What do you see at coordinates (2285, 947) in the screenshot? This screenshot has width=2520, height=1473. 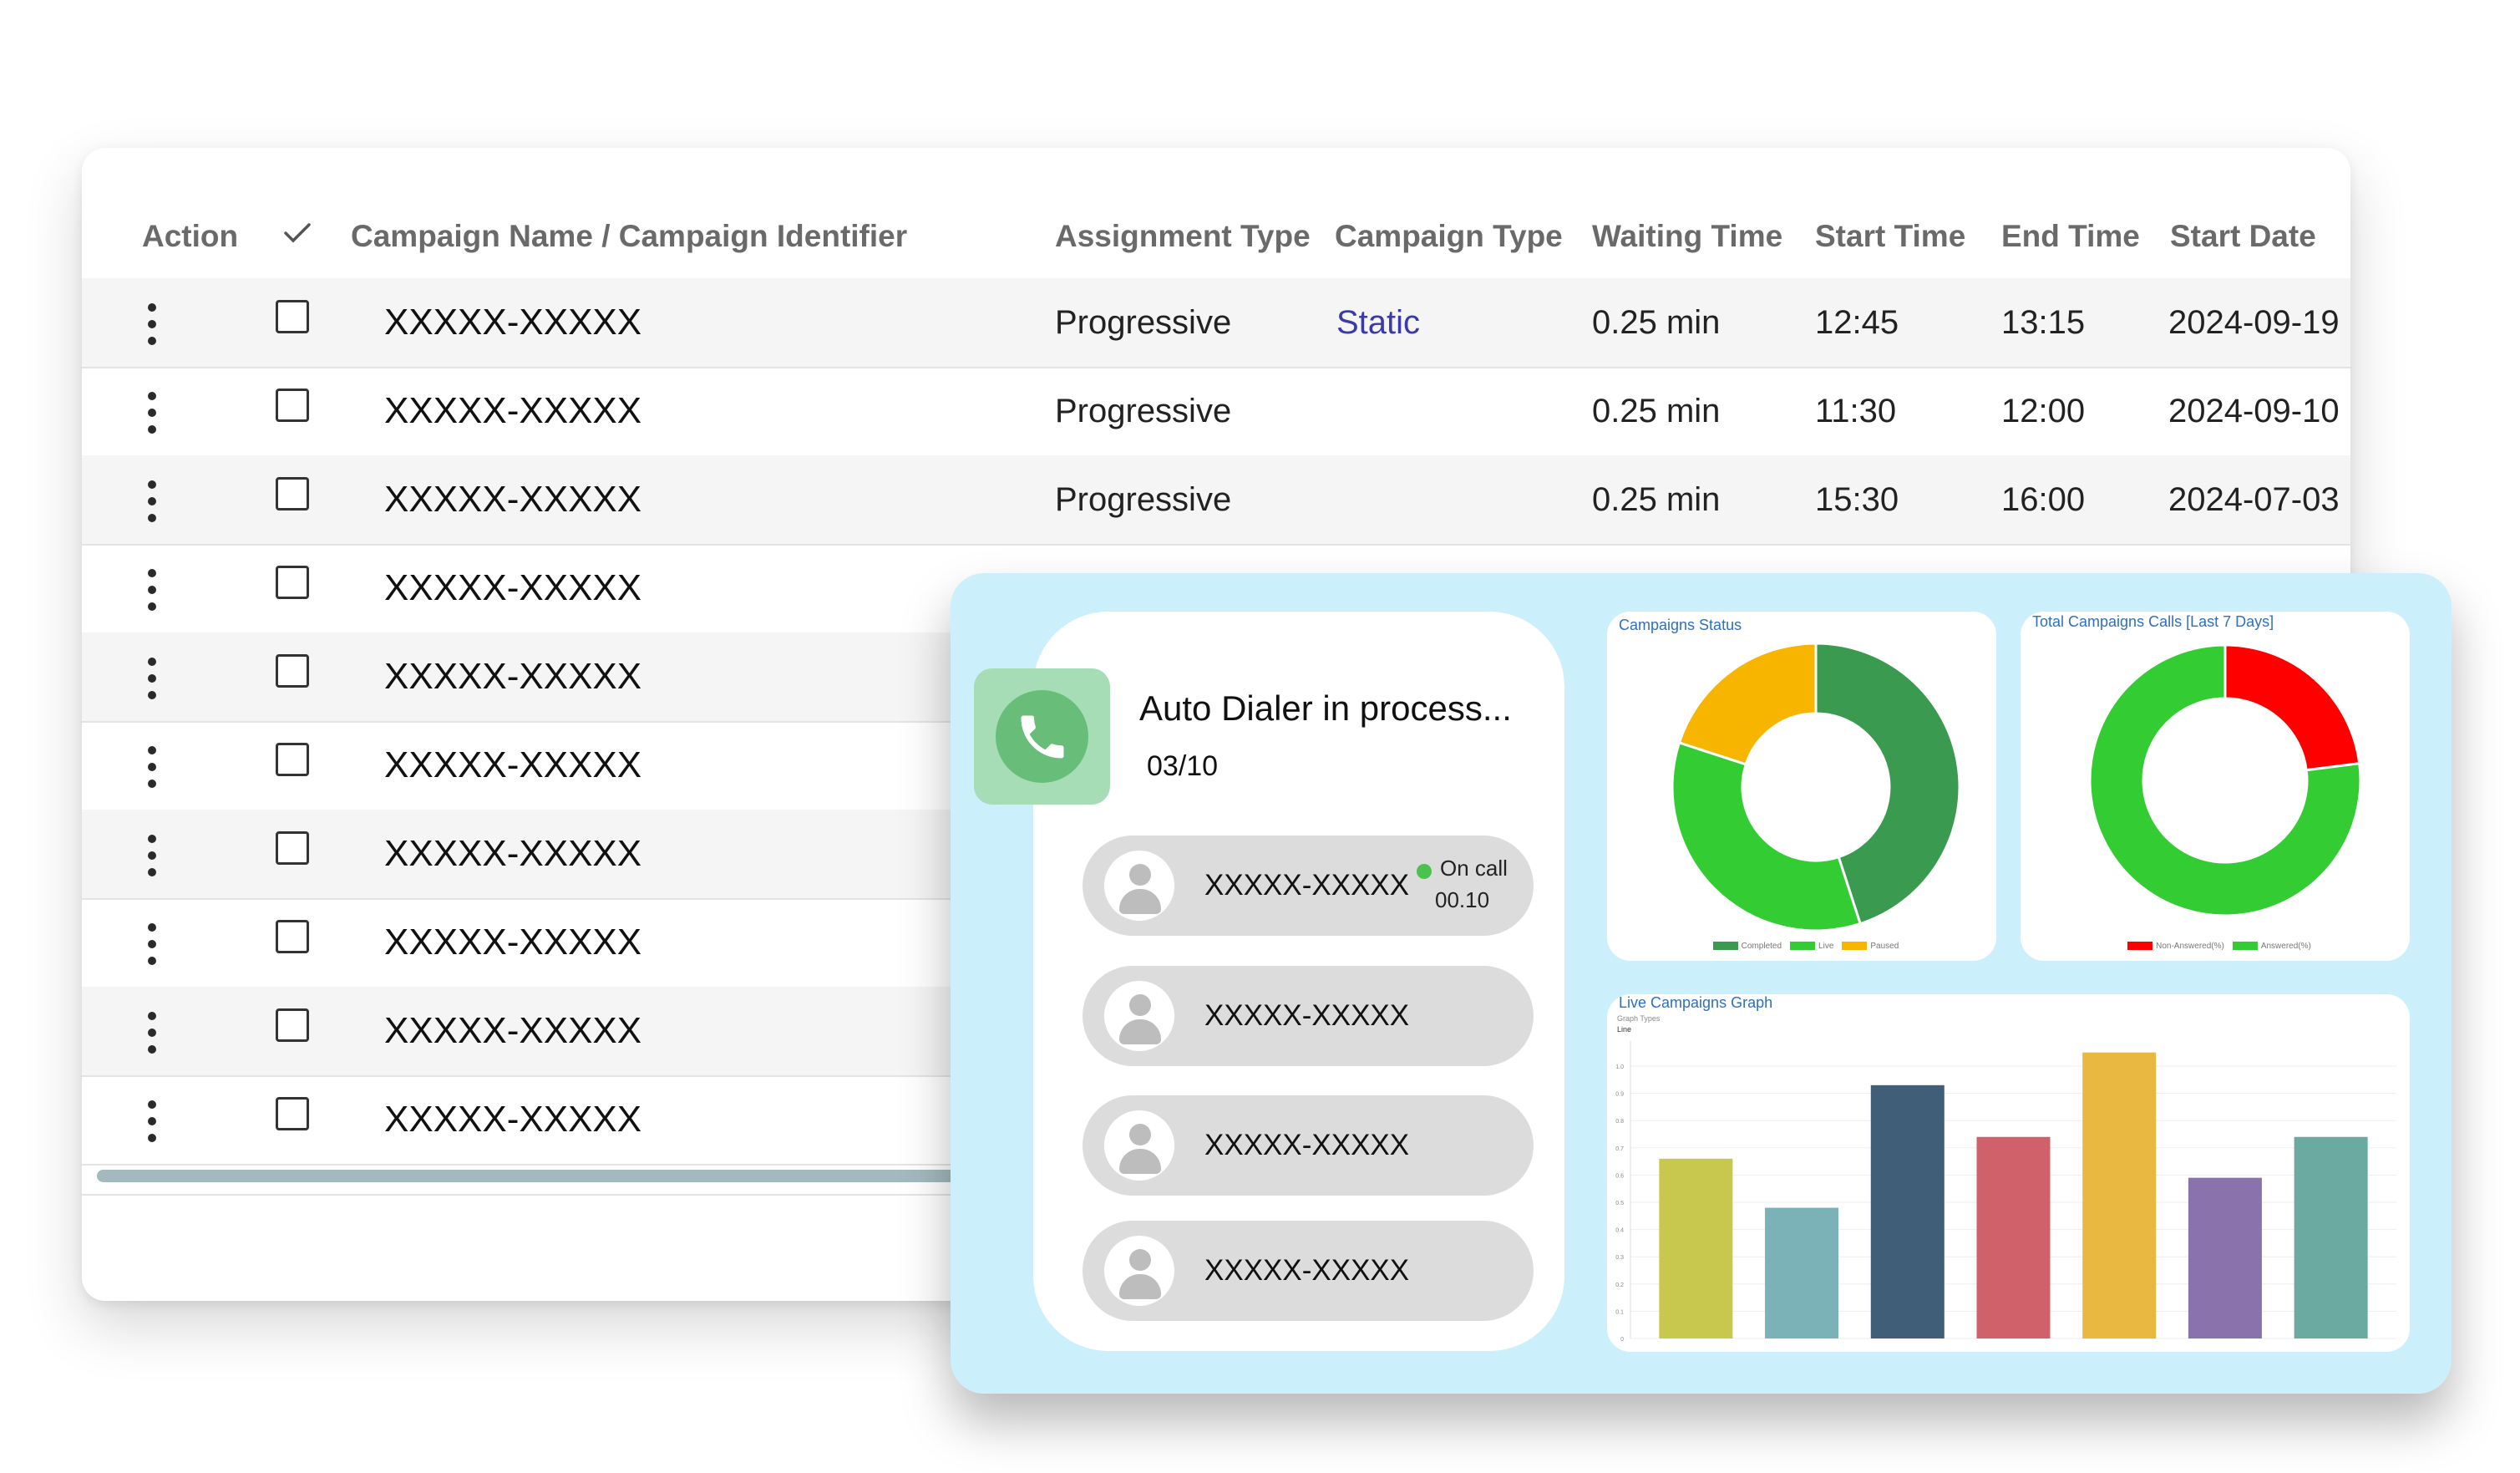 I see `legend-label: Answered(%)` at bounding box center [2285, 947].